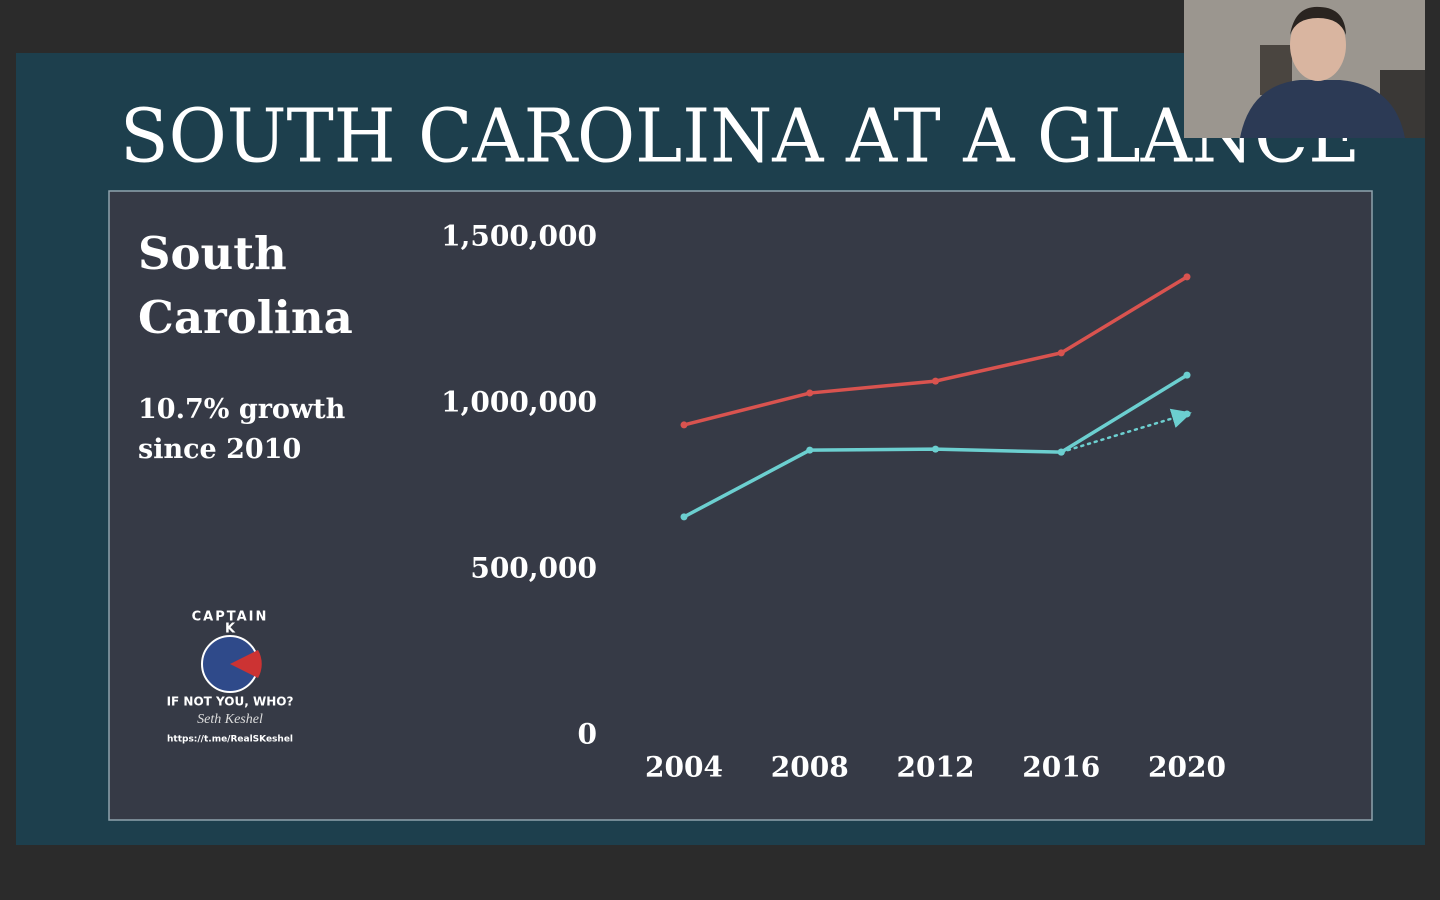 This screenshot has width=1440, height=900. I want to click on x-tick-label: 2020, so click(1187, 767).